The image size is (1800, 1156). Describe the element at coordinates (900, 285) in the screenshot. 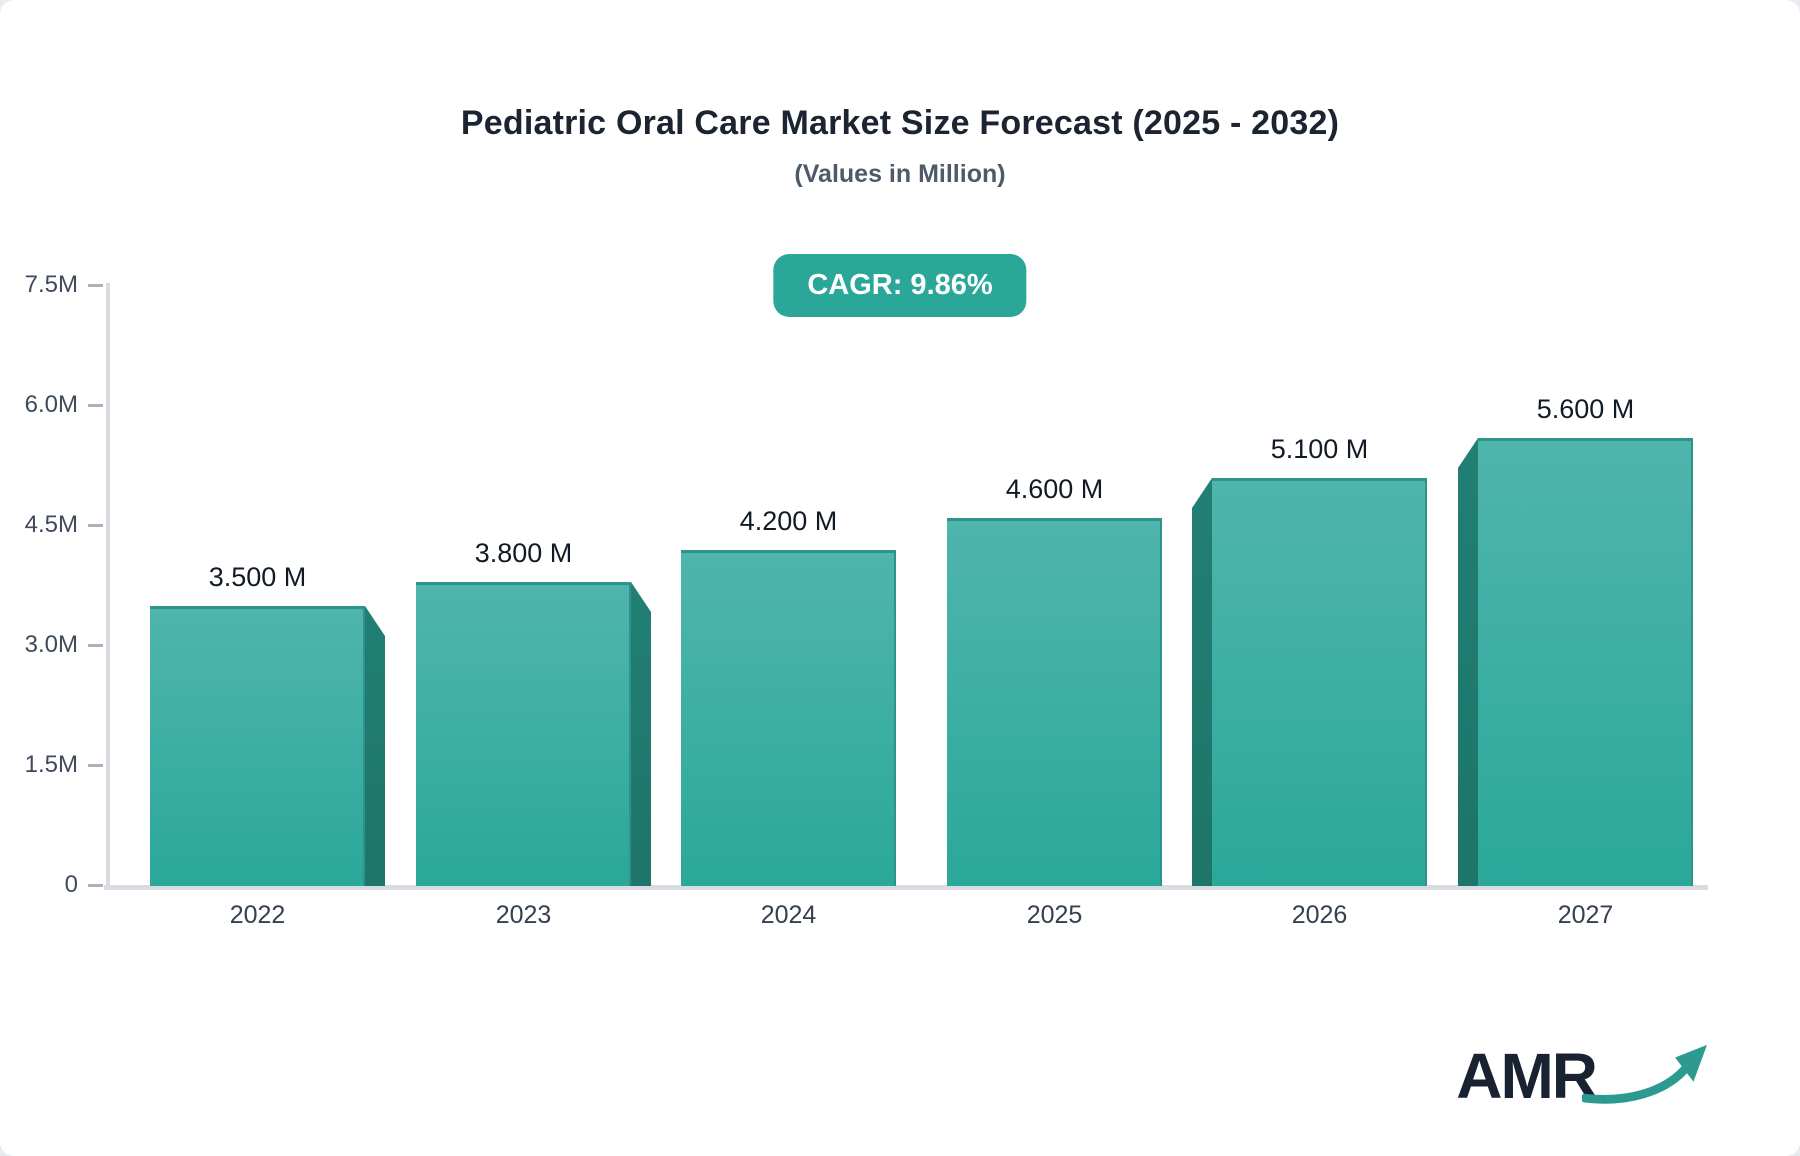

I see `cagr-badge: CAGR: 9.86%` at that location.